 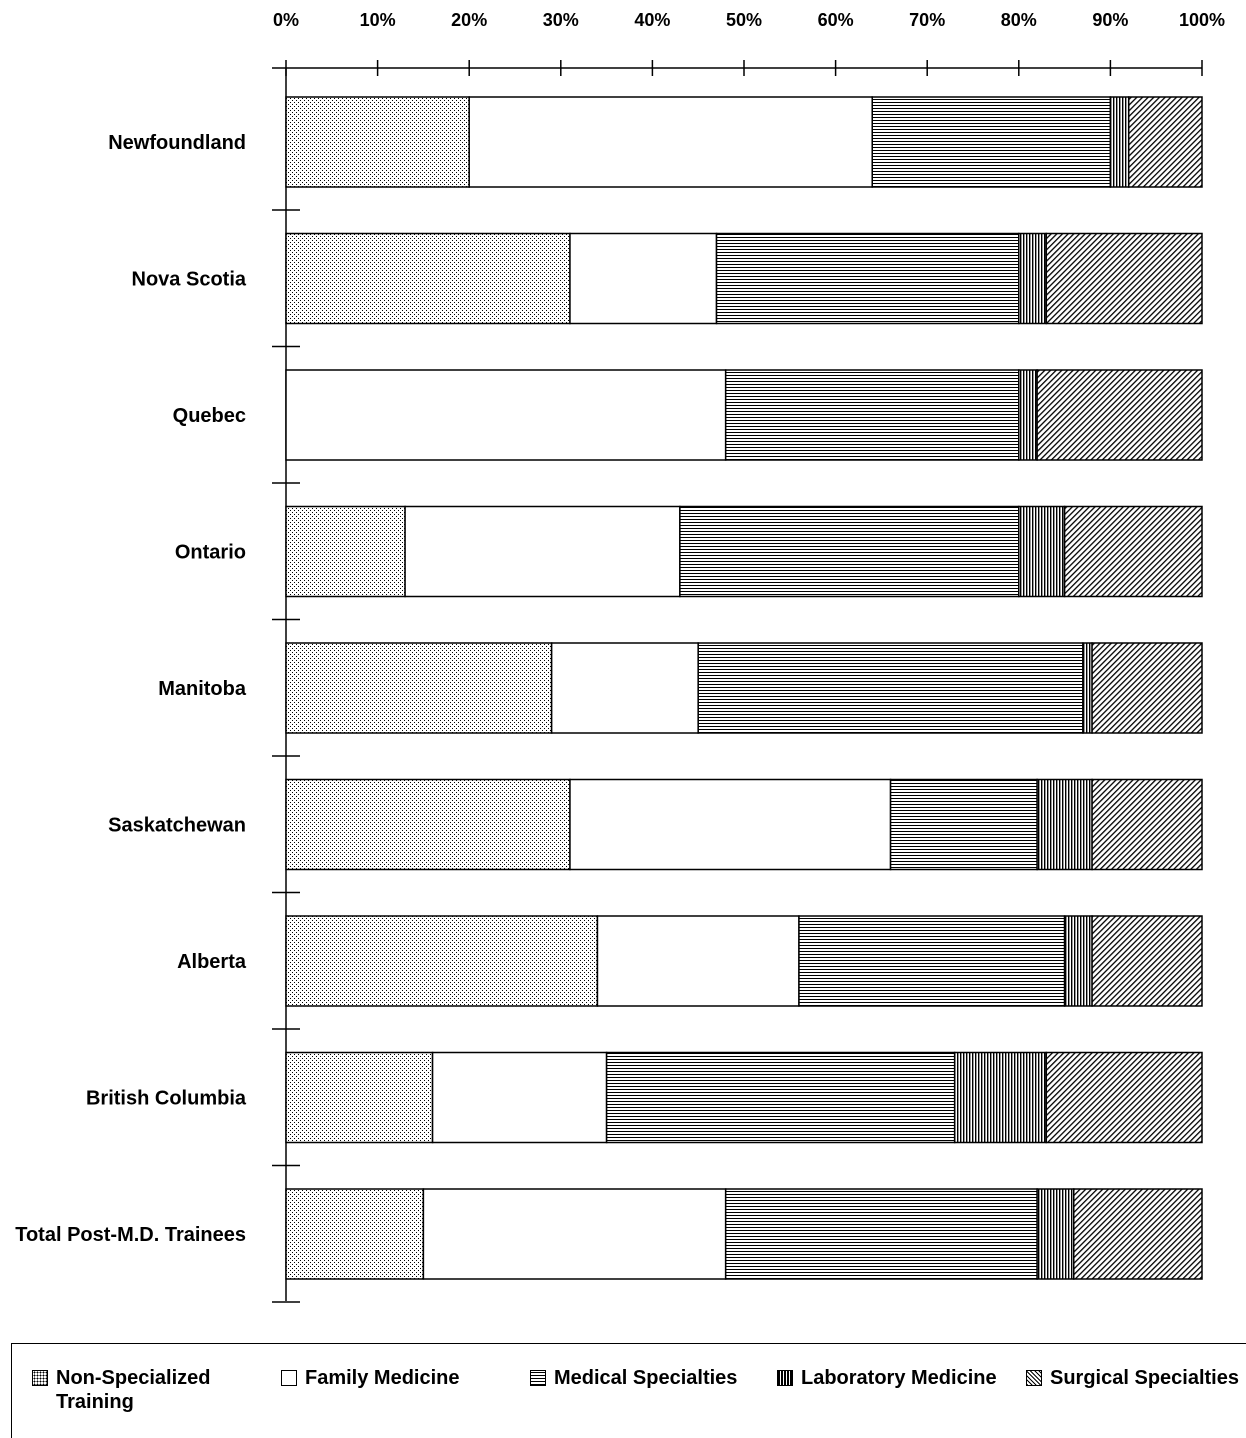 What do you see at coordinates (785, 1378) in the screenshot?
I see `vertical-lines-swatch-icon` at bounding box center [785, 1378].